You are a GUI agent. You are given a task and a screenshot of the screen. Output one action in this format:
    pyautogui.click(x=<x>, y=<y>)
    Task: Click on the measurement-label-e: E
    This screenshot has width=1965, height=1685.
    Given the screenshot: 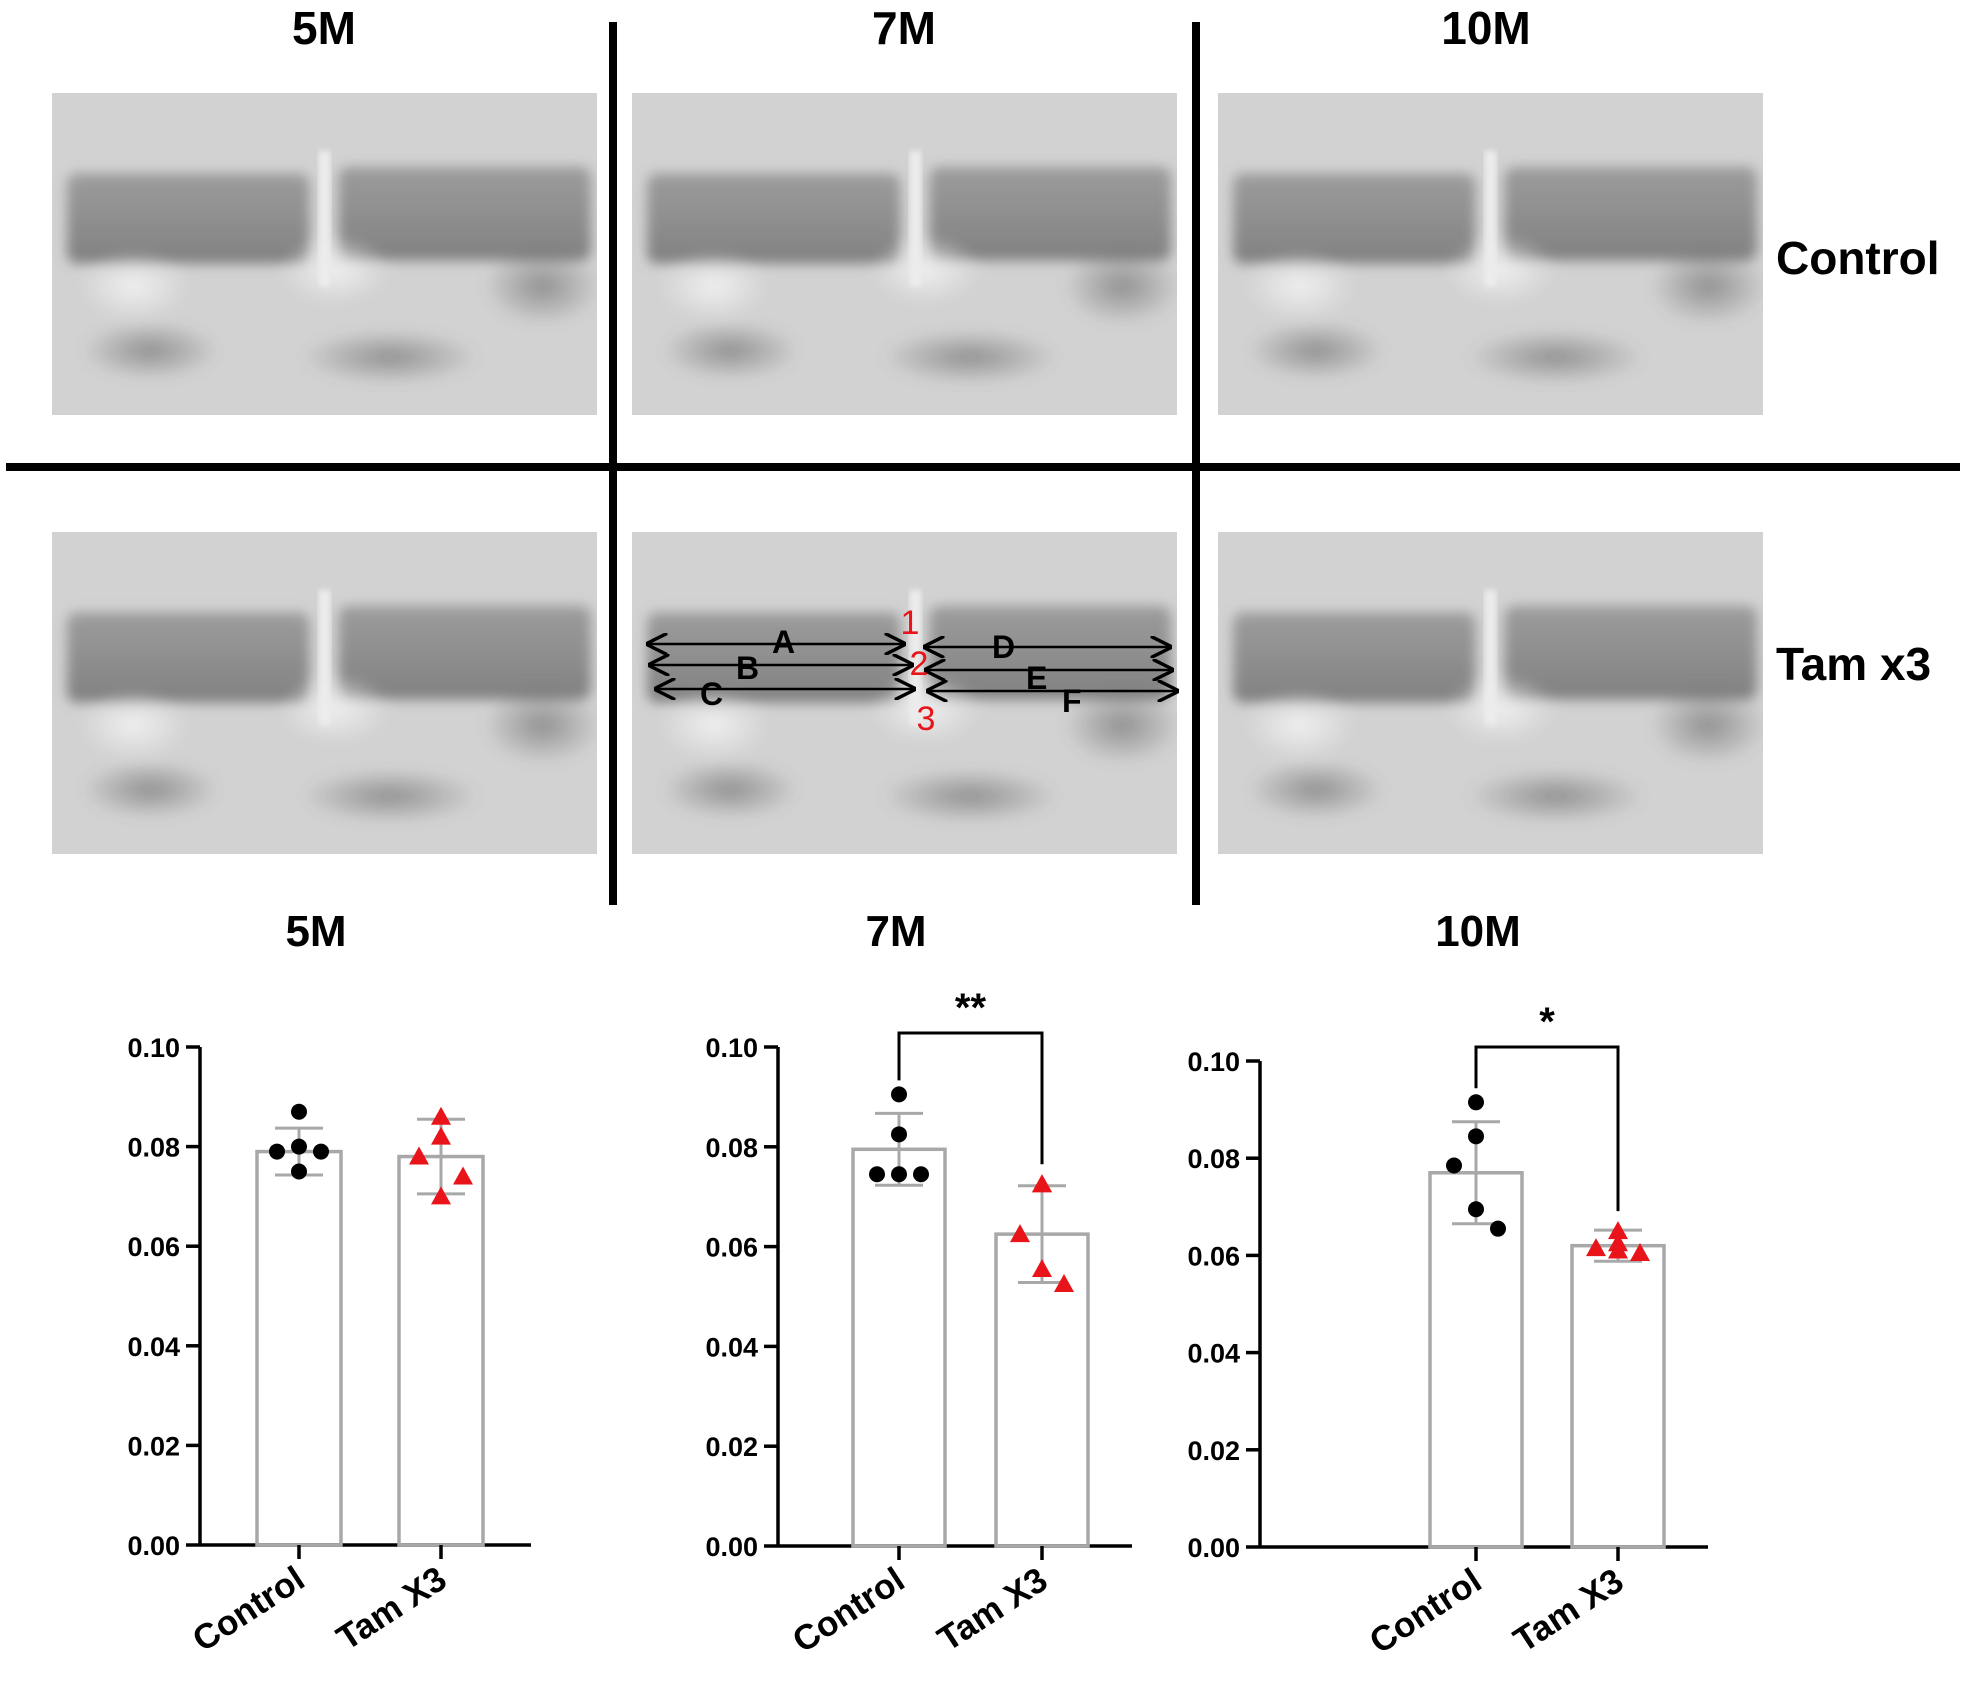 What is the action you would take?
    pyautogui.click(x=1036, y=678)
    